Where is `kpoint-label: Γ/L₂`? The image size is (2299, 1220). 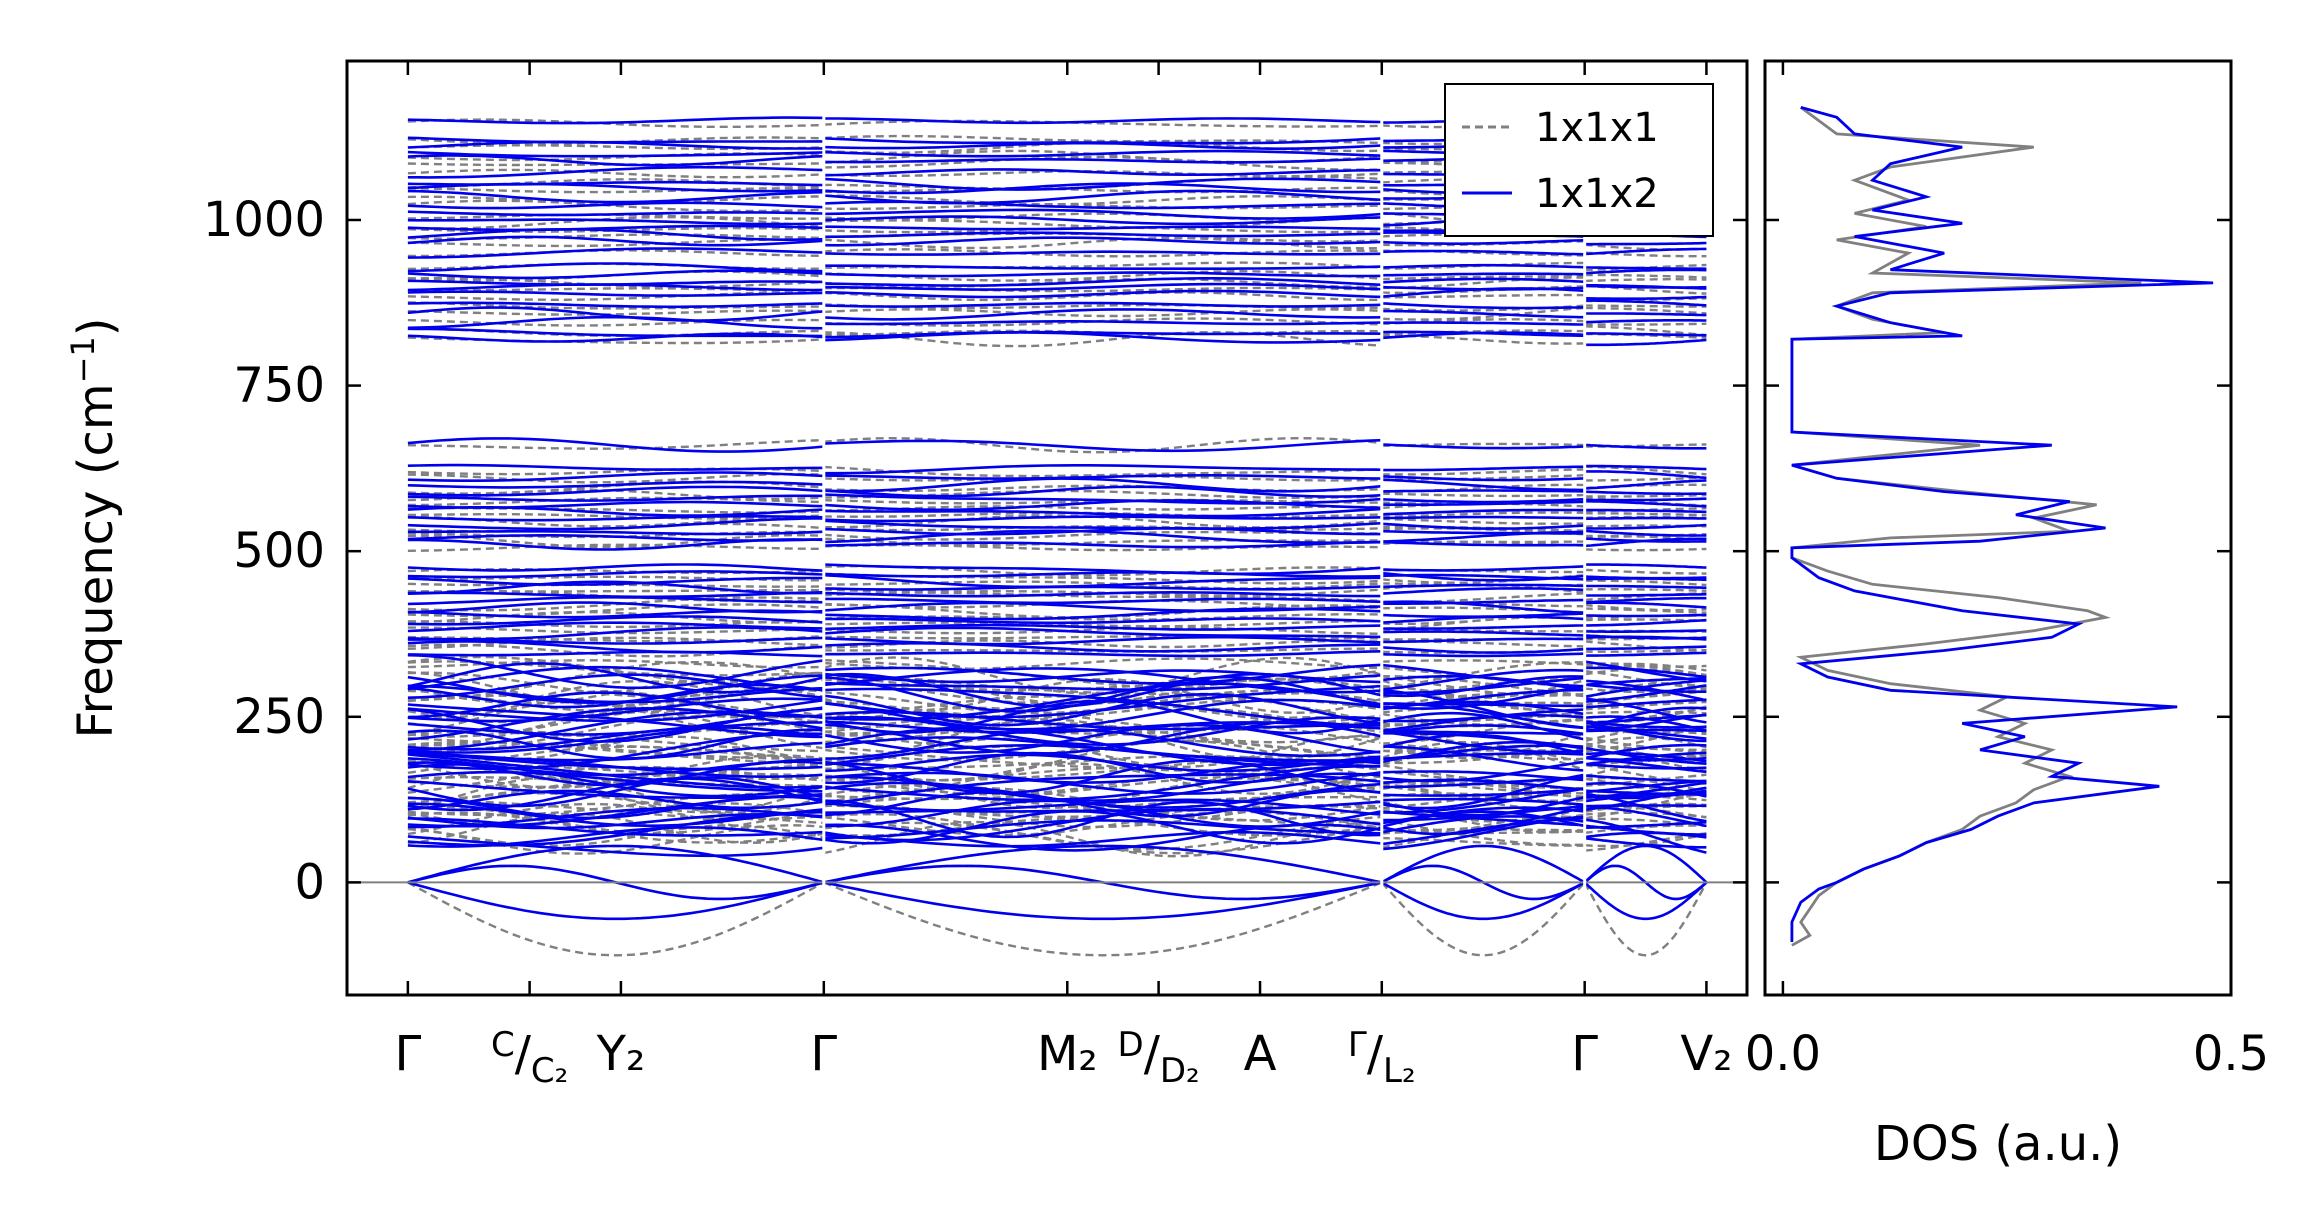 kpoint-label: Γ/L₂ is located at coordinates (1382, 1058).